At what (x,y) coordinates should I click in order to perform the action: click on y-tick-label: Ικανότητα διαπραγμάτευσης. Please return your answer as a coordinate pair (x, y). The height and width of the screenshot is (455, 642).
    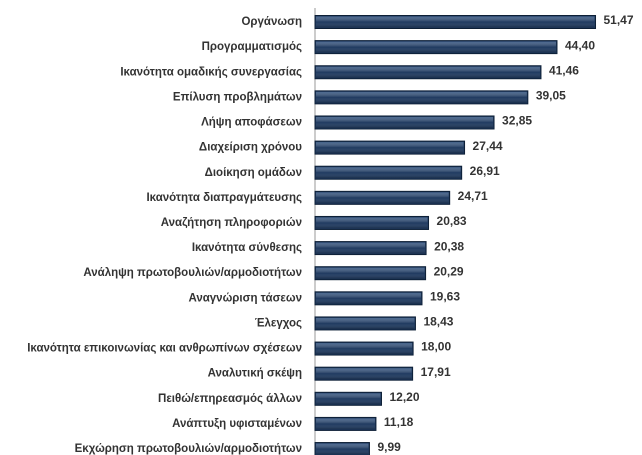
    Looking at the image, I should click on (224, 198).